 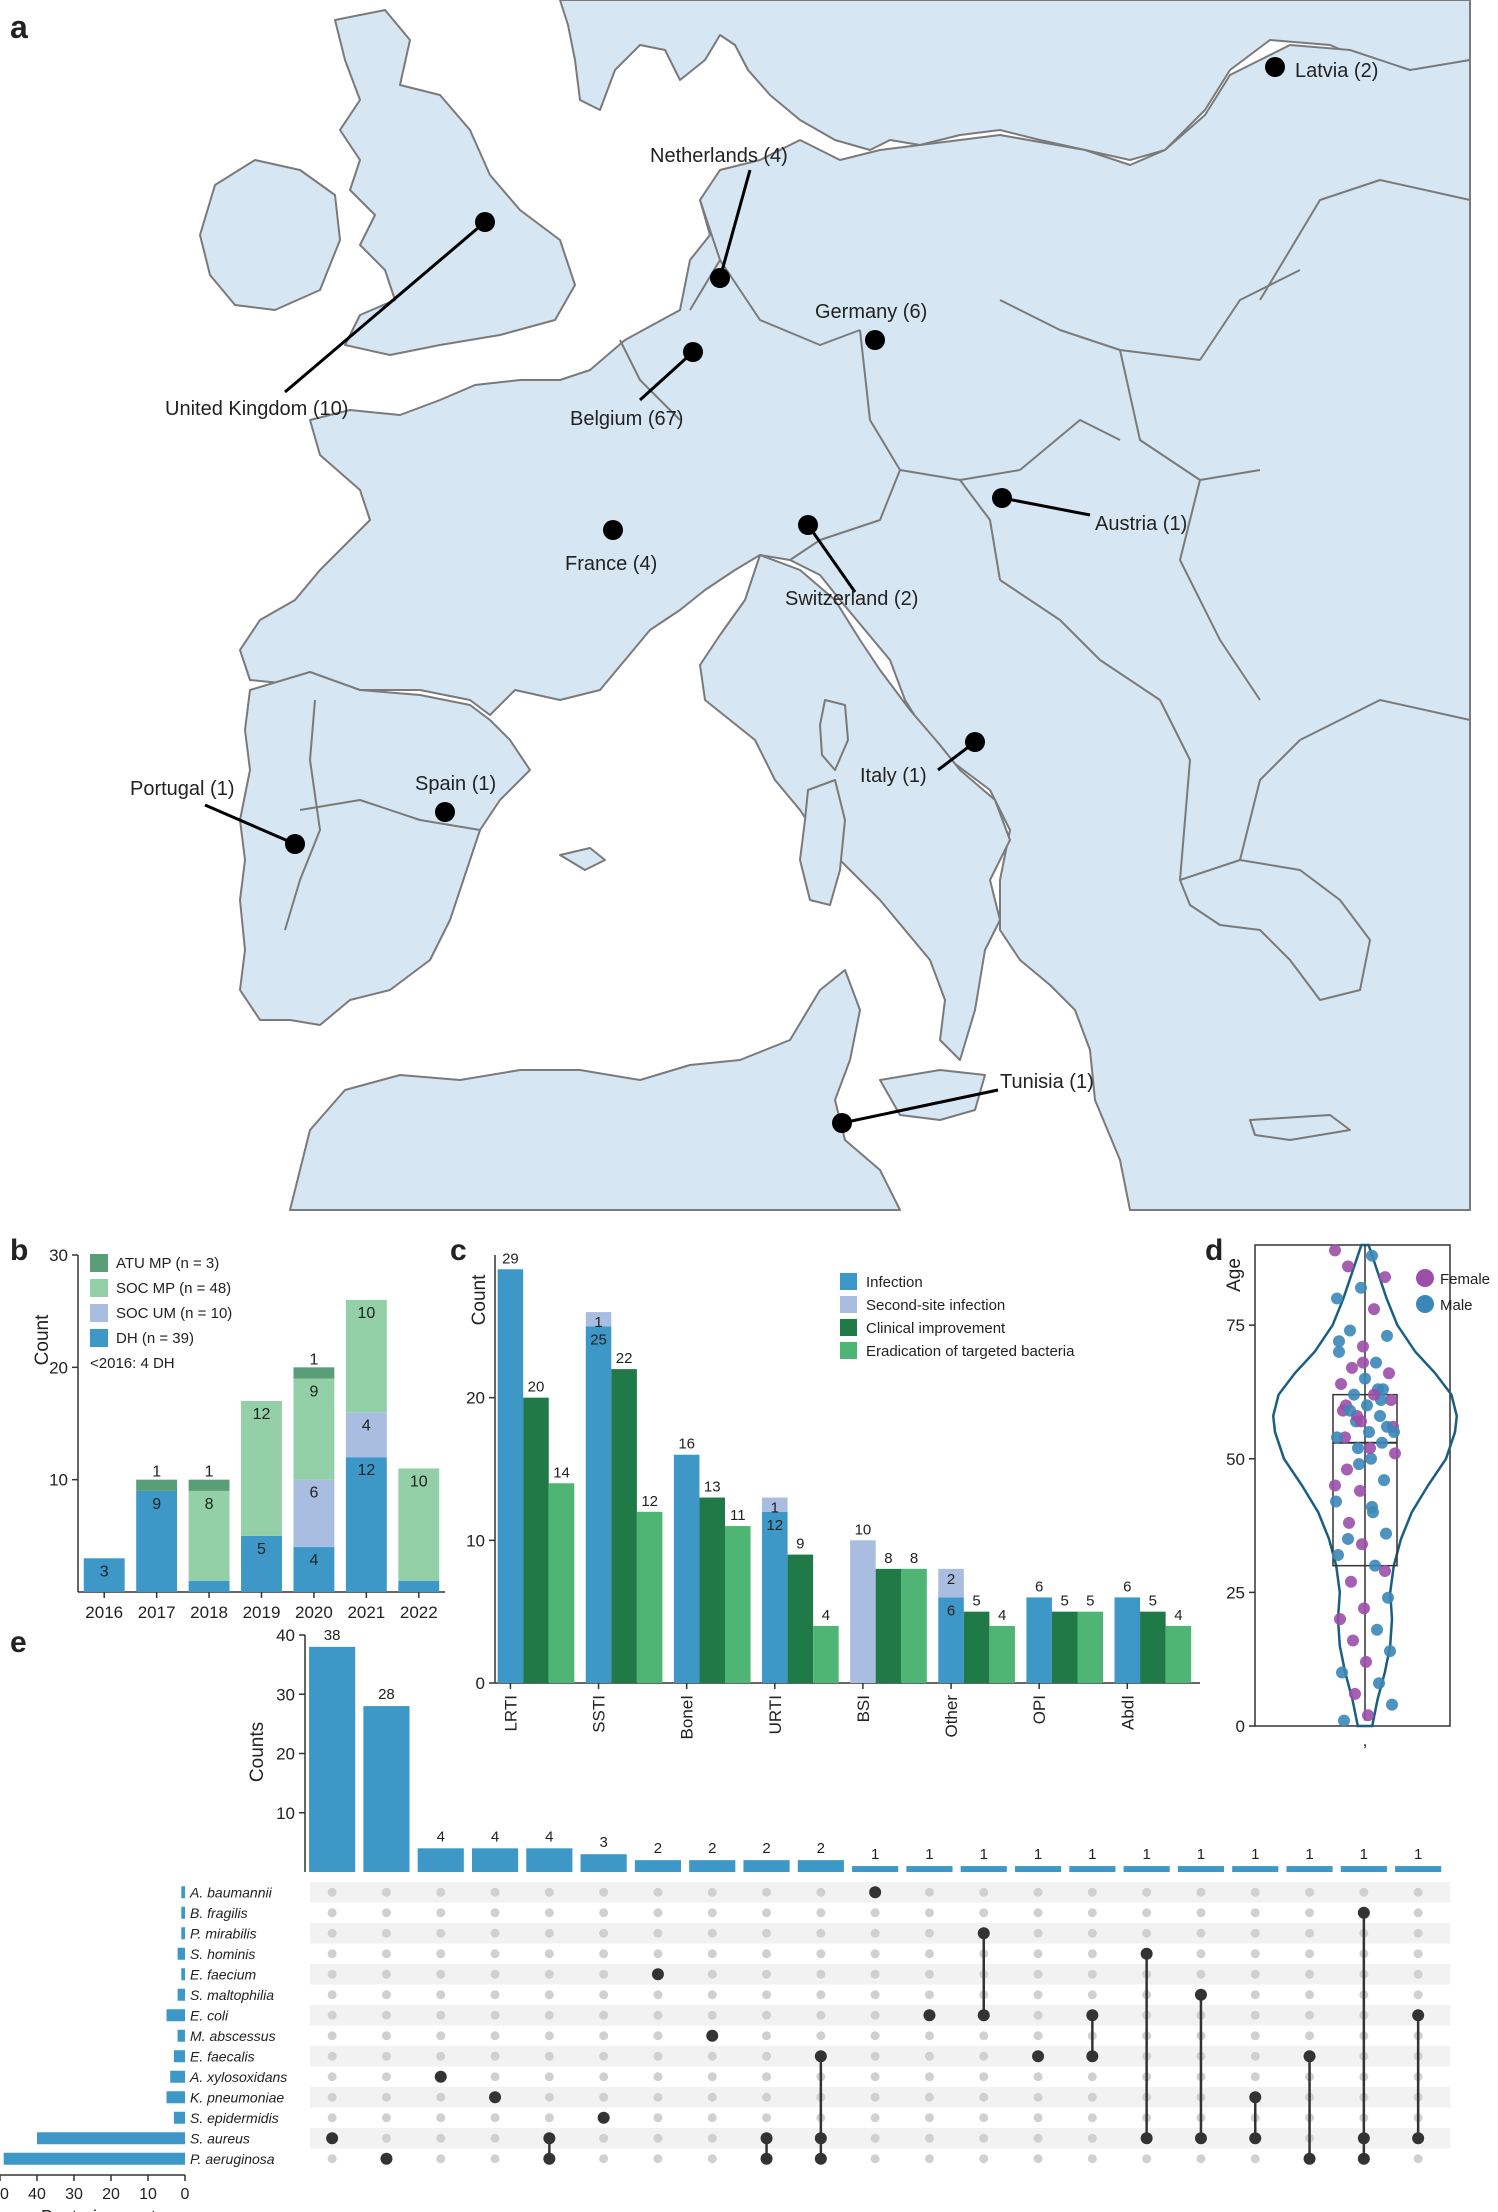 I want to click on map-land-sardinia, so click(x=822, y=842).